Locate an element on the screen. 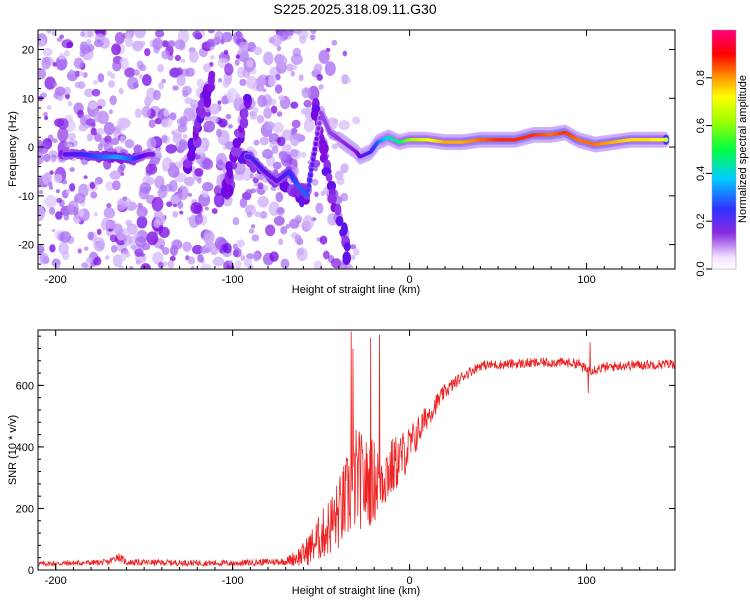 The width and height of the screenshot is (750, 605). snr-ytick-label: 0 is located at coordinates (31, 571).